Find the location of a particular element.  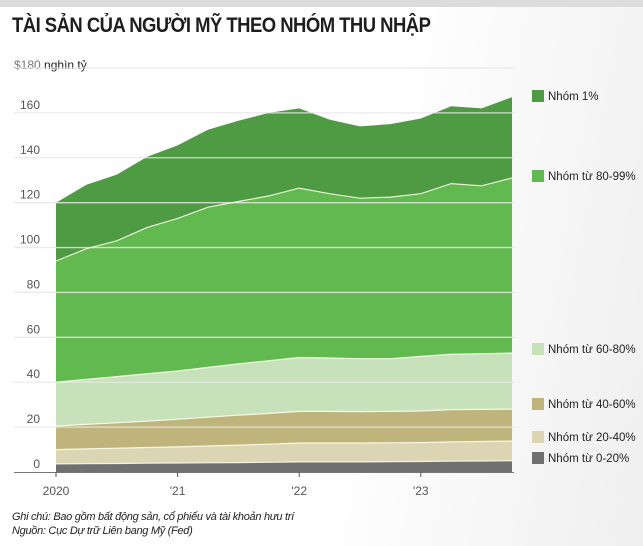

area-nh-m-t-60-80- is located at coordinates (284, 389).